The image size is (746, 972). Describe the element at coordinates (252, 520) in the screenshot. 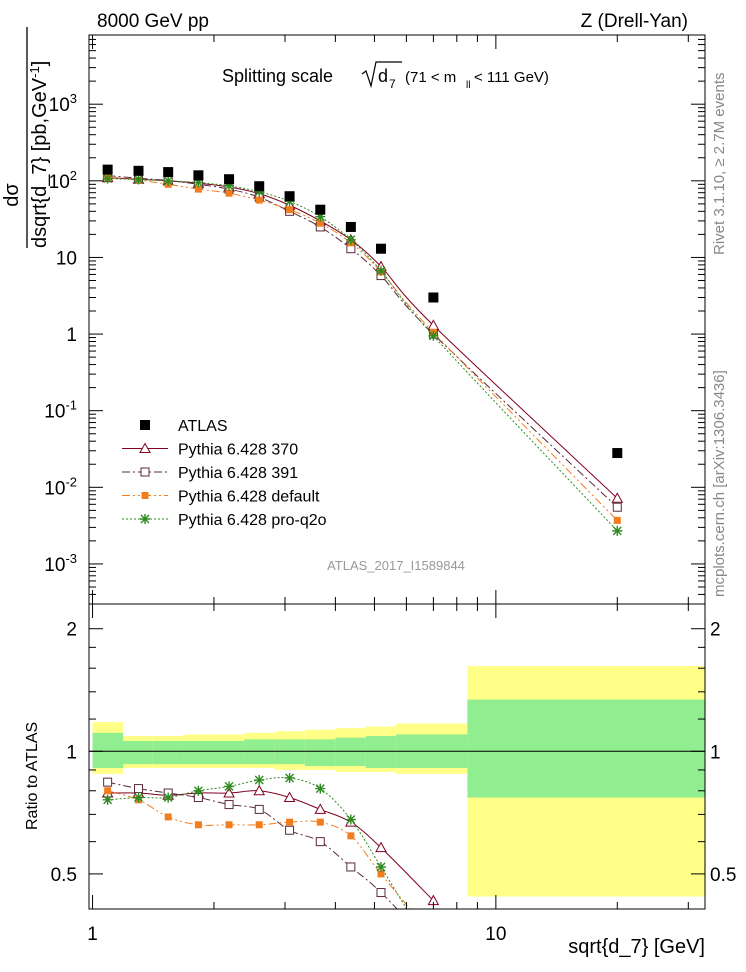

I see `legend-label: Pythia 6.428 pro-q2o` at that location.